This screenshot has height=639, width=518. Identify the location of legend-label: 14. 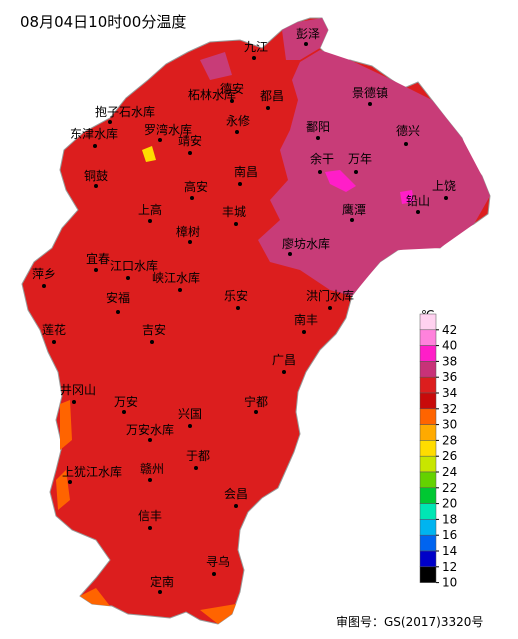
(449, 551).